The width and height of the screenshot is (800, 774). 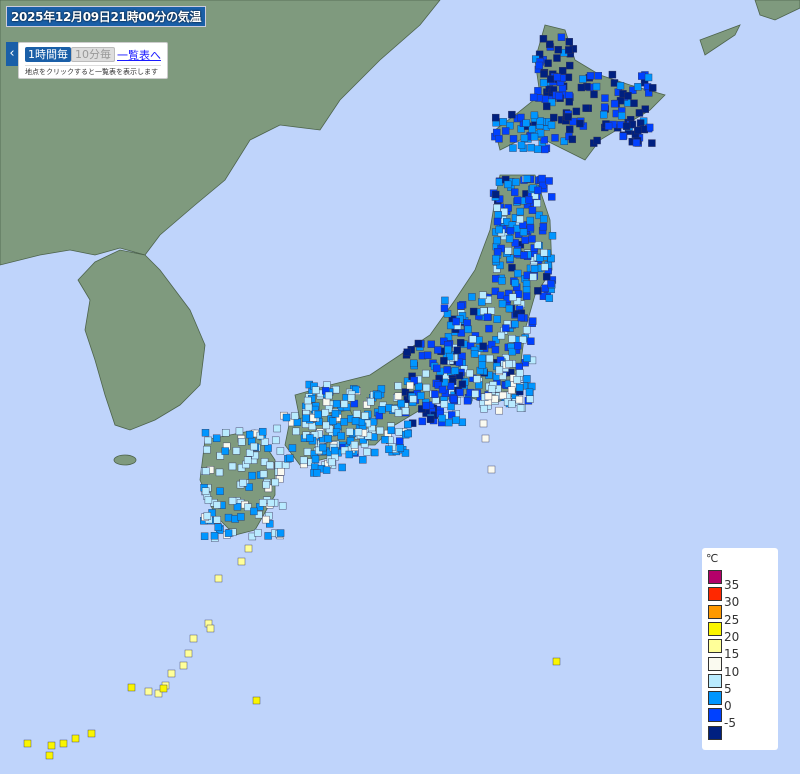 What do you see at coordinates (139, 55) in the screenshot?
I see `list-link: 一覧表へ` at bounding box center [139, 55].